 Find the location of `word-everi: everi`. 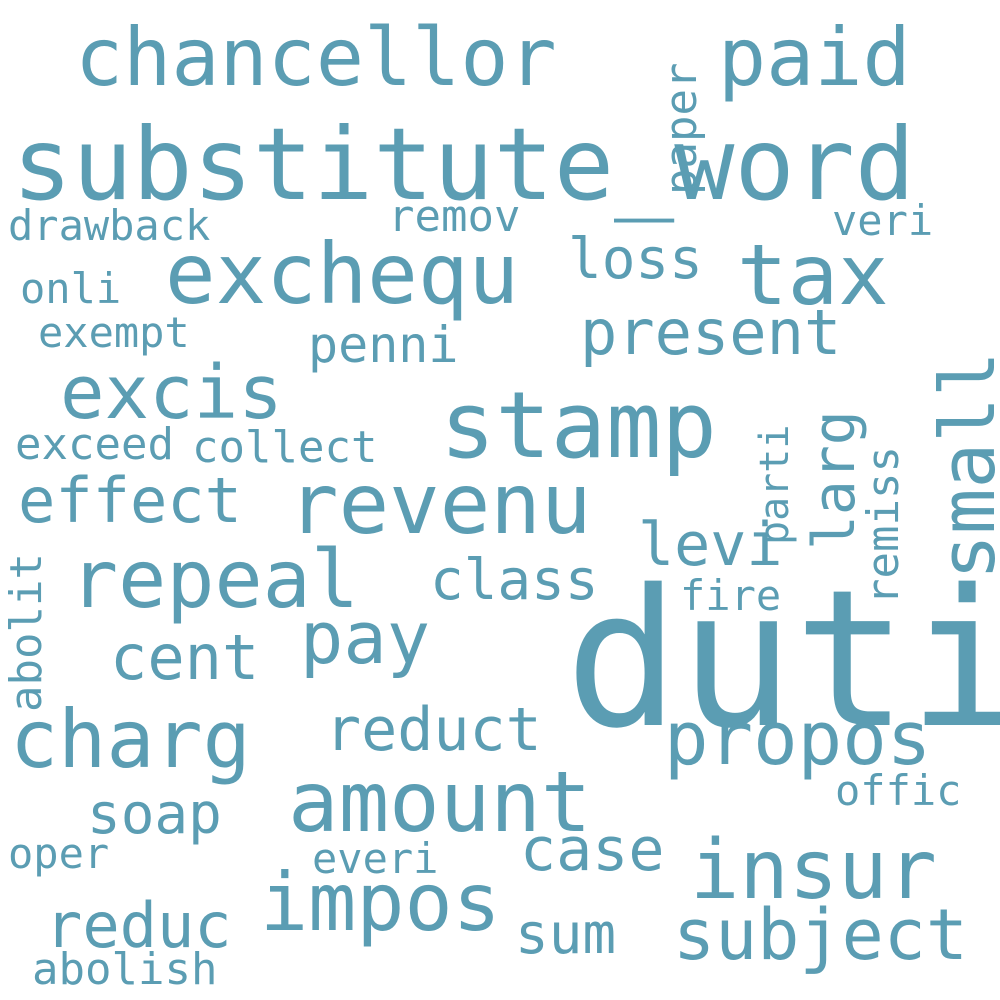

word-everi: everi is located at coordinates (375, 858).